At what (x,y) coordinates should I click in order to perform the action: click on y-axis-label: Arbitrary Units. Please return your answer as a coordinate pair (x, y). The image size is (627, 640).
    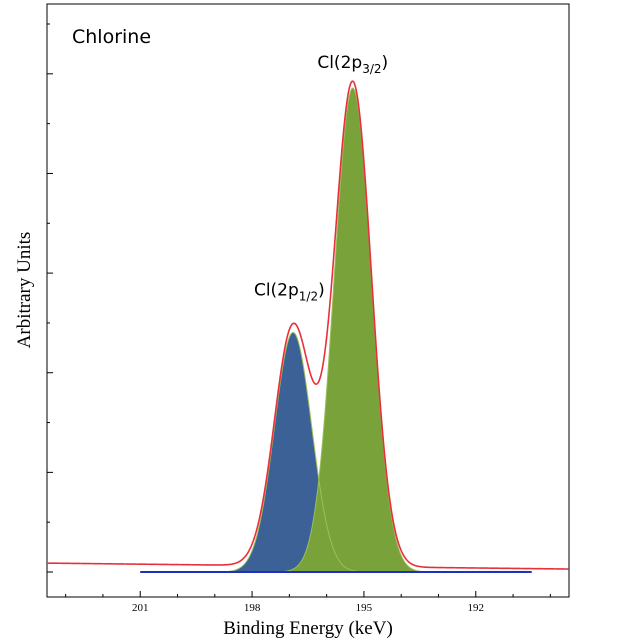
    Looking at the image, I should click on (24, 290).